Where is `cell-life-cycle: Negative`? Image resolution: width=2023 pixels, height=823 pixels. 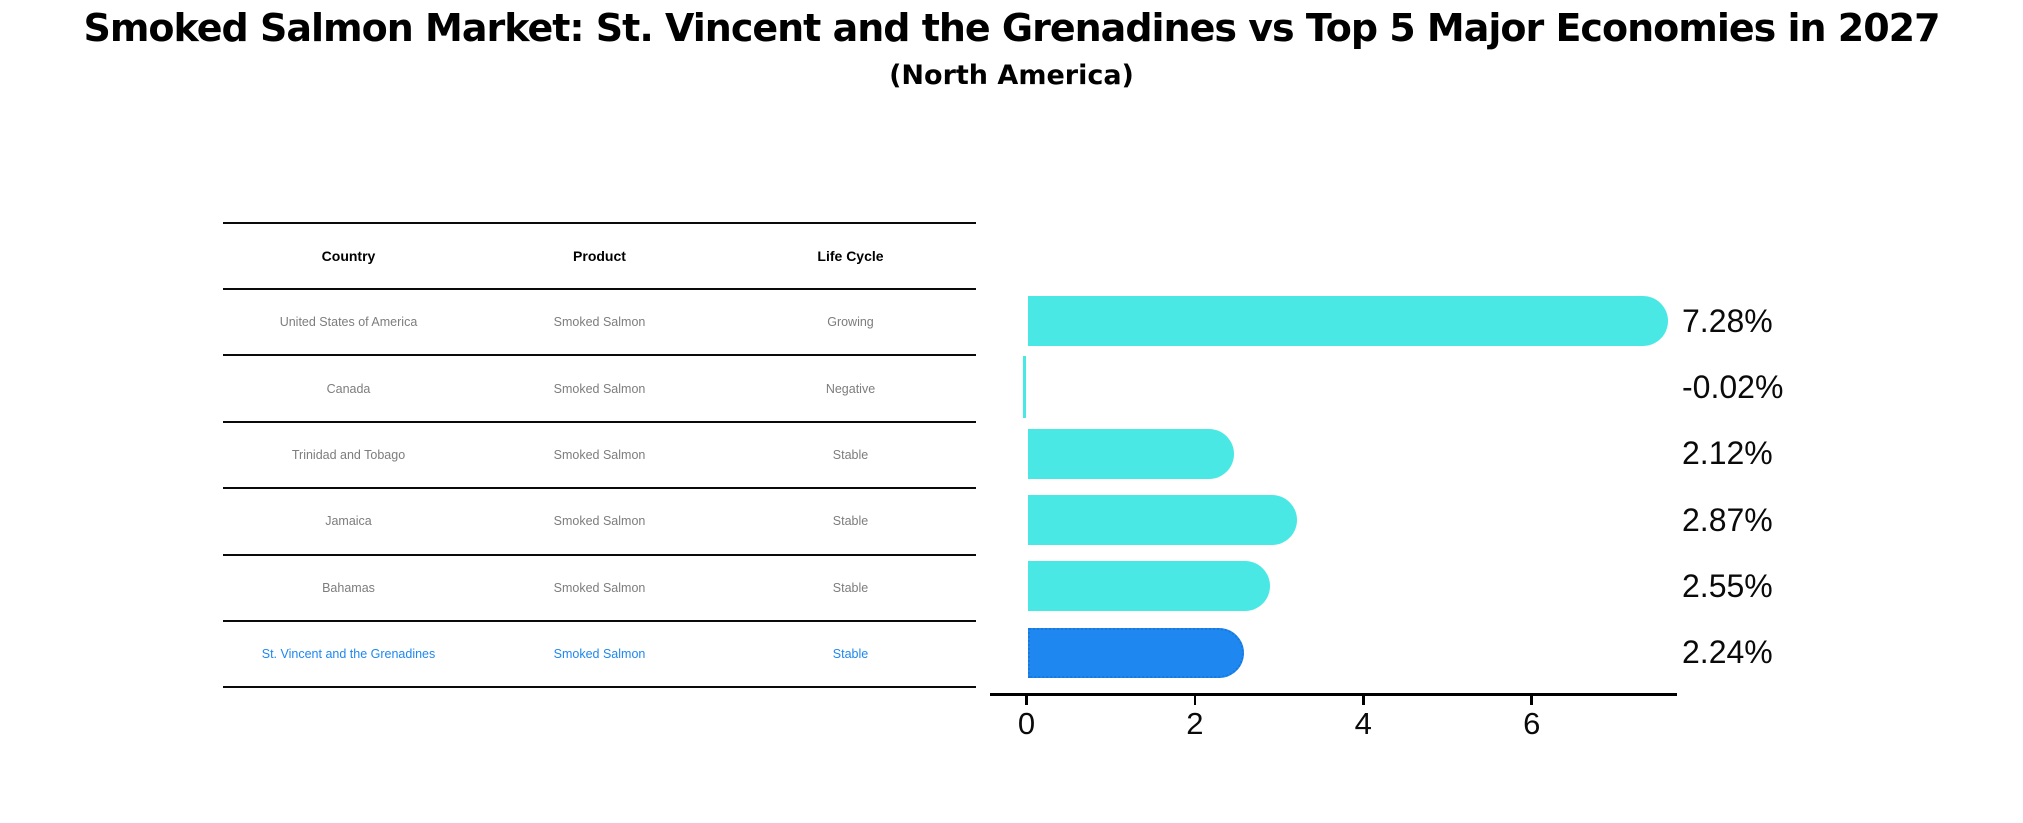 cell-life-cycle: Negative is located at coordinates (850, 388).